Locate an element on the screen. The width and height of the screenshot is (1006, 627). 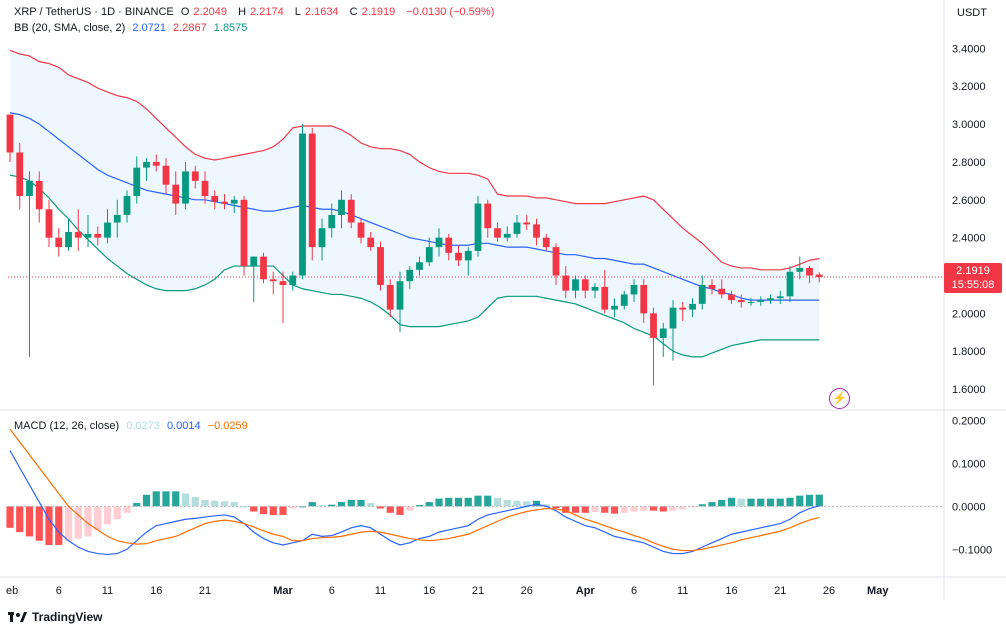
last-price: 2.1919 is located at coordinates (973, 271).